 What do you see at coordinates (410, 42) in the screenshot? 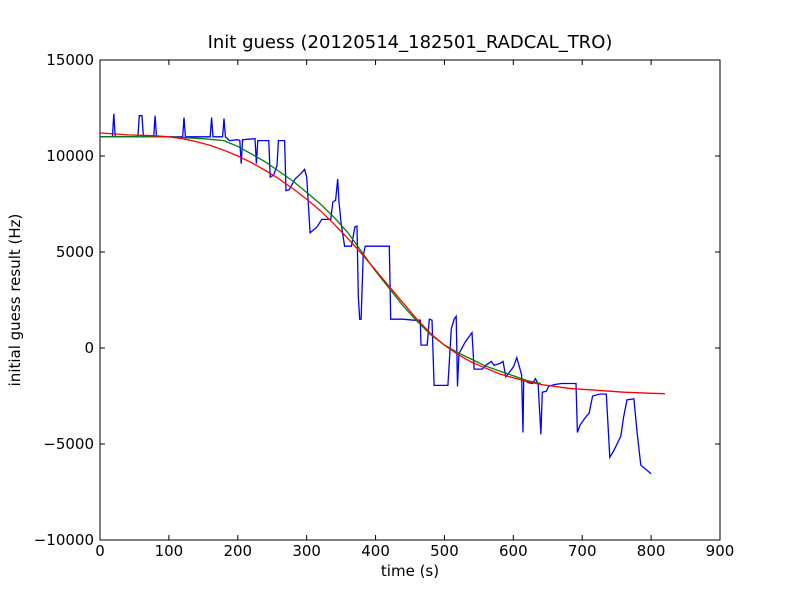
I see `chart-title: Init guess (20120514_182501_RADCAL_TRO)` at bounding box center [410, 42].